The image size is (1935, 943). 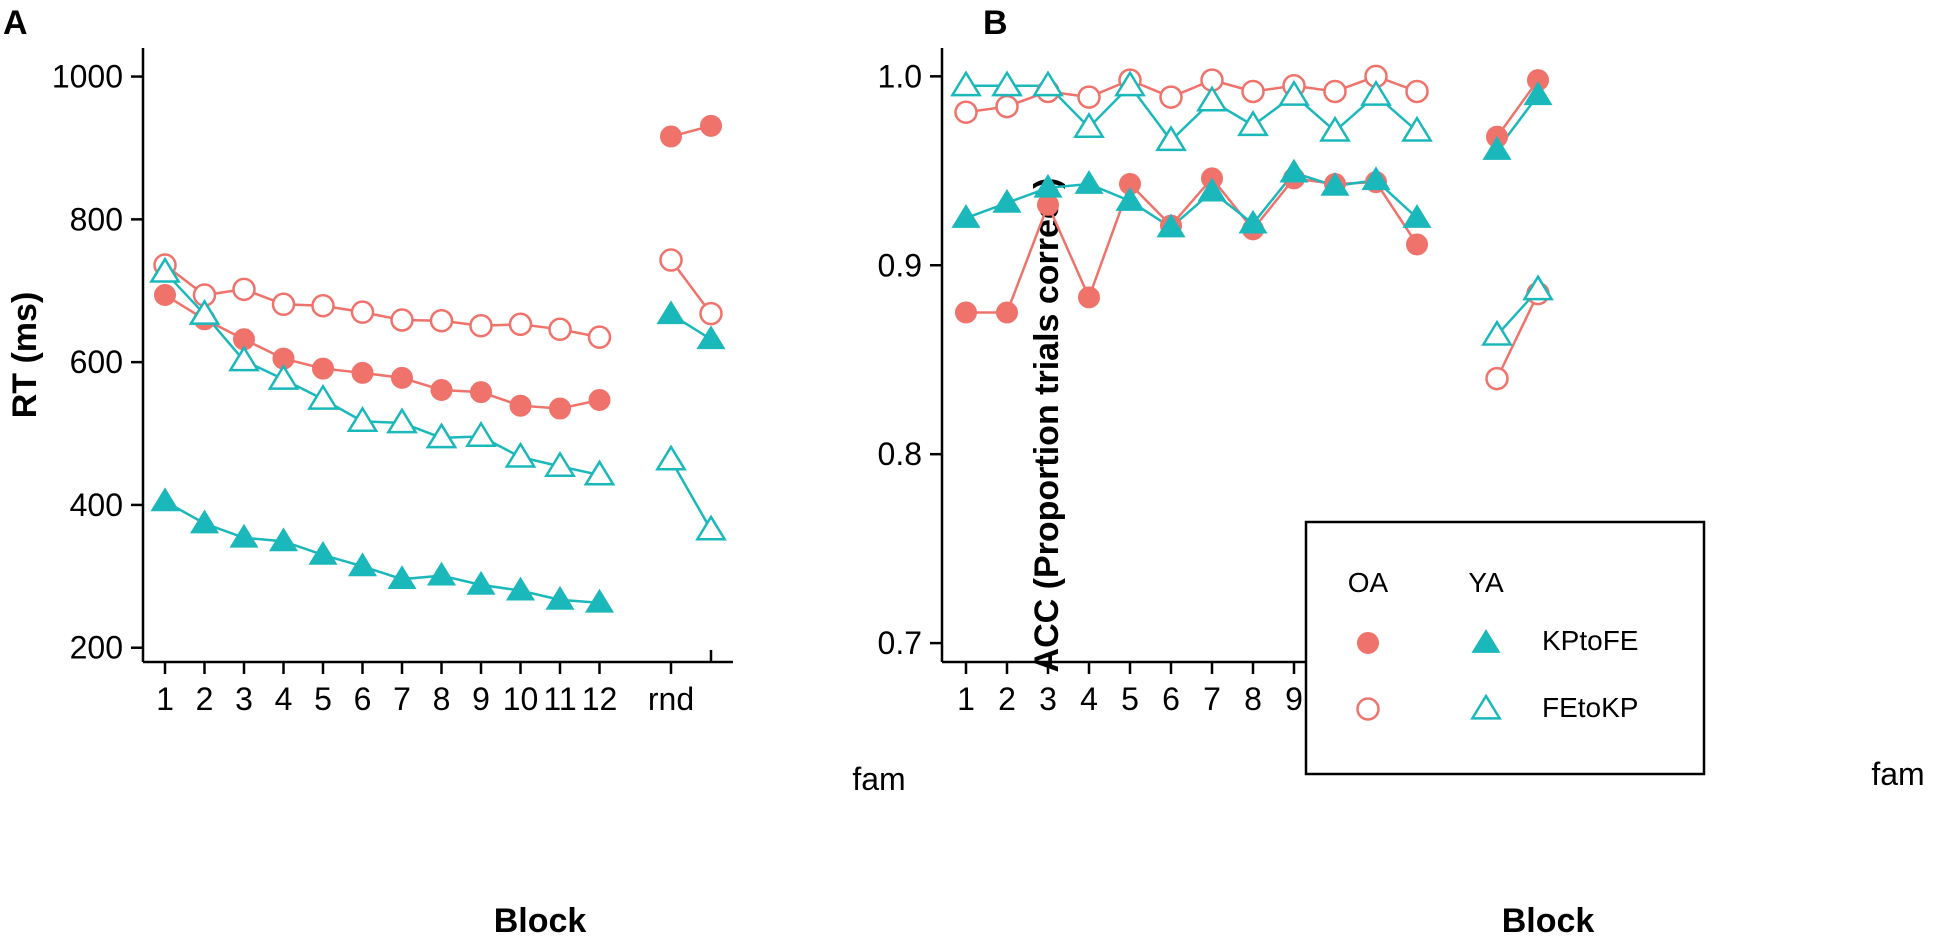 I want to click on y-tick-label: 0.7, so click(x=900, y=643).